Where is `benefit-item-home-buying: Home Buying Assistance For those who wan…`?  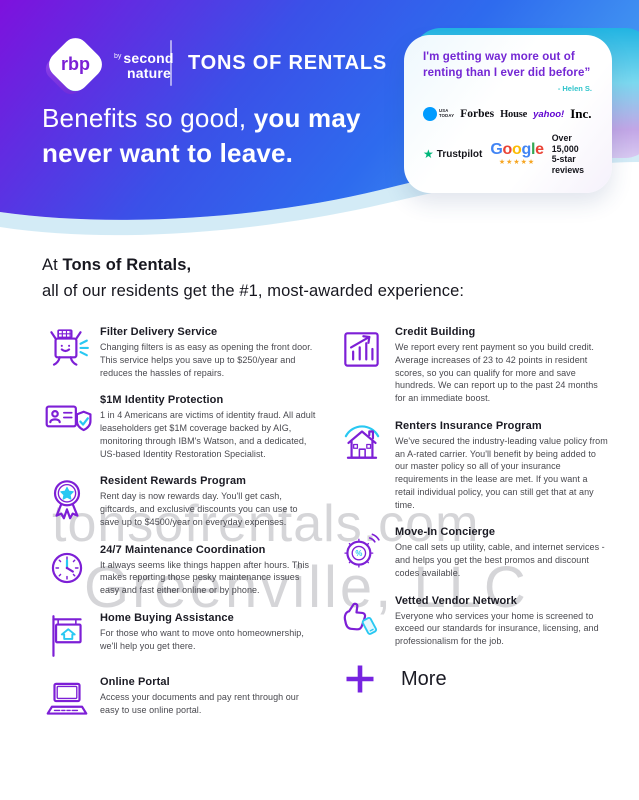 benefit-item-home-buying: Home Buying Assistance For those who wan… is located at coordinates (180, 635).